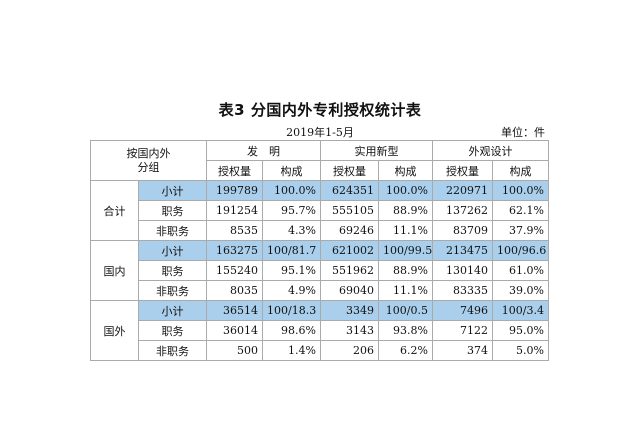 This screenshot has width=640, height=421. I want to click on composition-cell: 4.9%, so click(291, 290).